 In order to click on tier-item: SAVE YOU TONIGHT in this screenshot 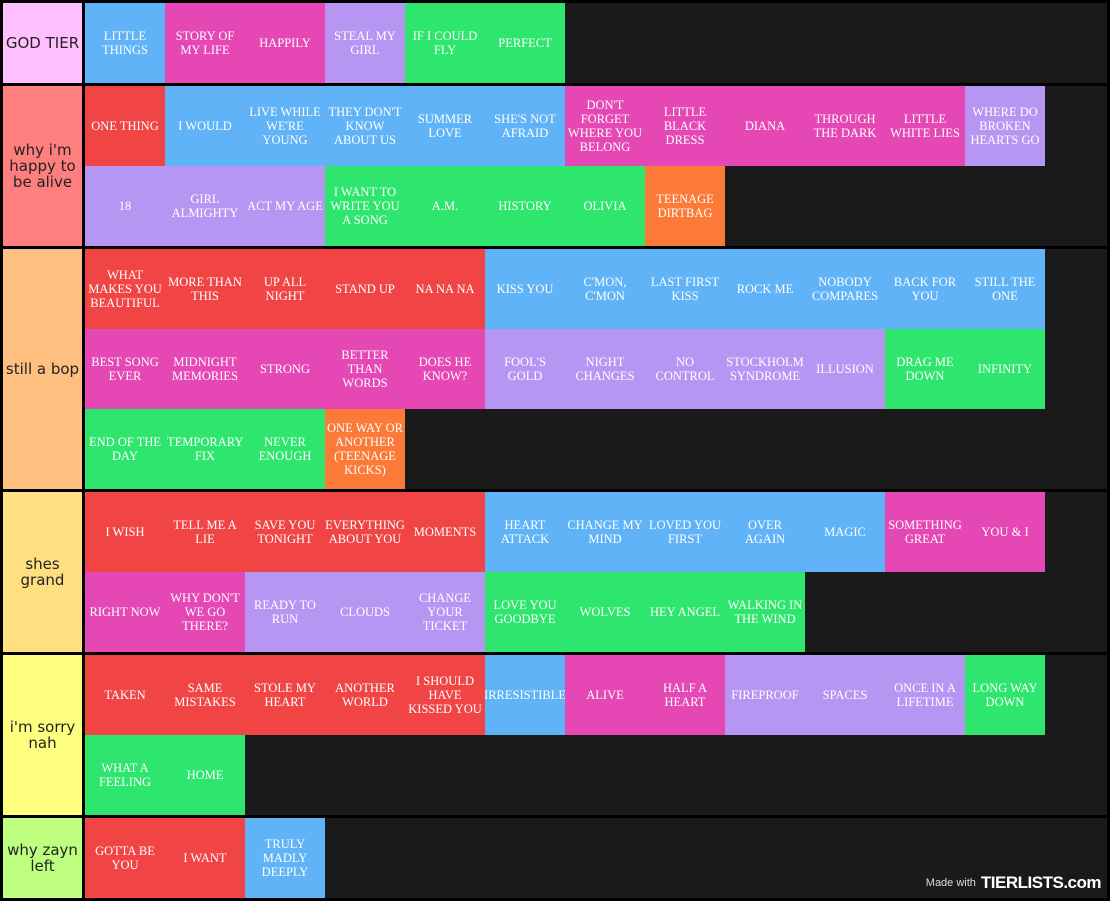, I will do `click(285, 532)`.